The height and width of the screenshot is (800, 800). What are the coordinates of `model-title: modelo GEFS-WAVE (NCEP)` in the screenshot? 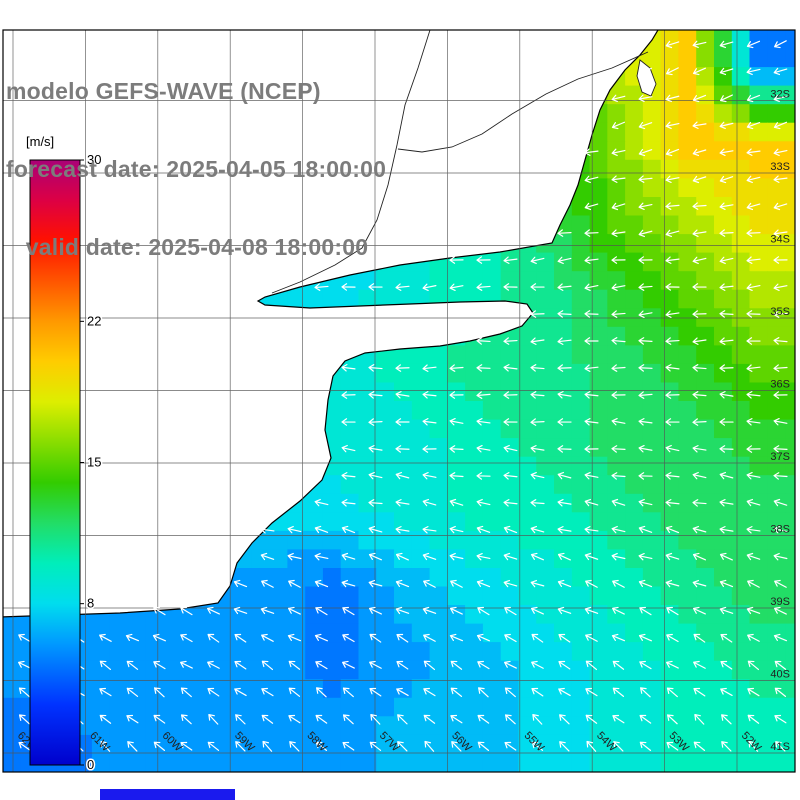 It's located at (163, 91).